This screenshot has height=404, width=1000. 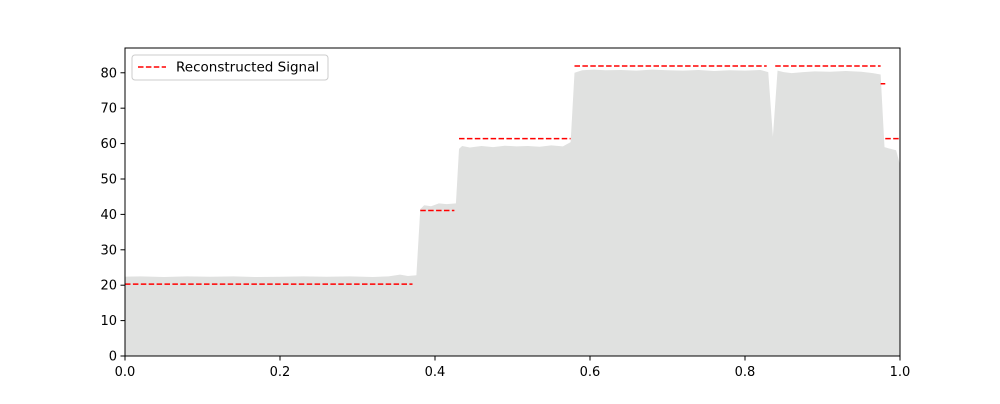 I want to click on legend-label-reconstructed-signal: Reconstructed Signal, so click(x=247, y=68).